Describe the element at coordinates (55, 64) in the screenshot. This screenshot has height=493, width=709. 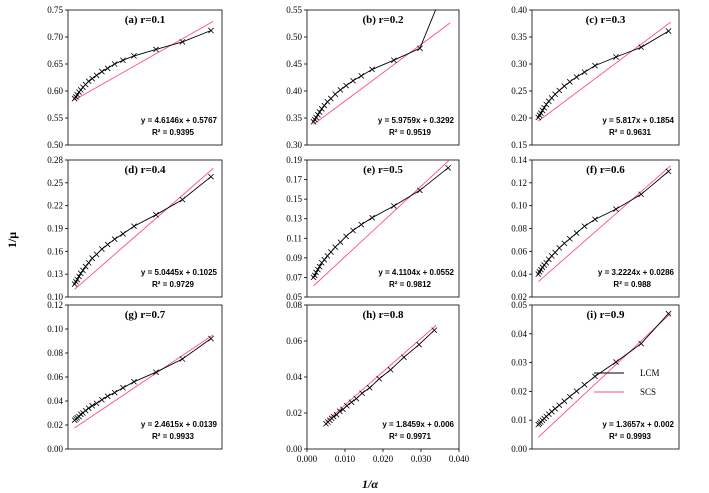
I see `y-tick-label: 0.65` at that location.